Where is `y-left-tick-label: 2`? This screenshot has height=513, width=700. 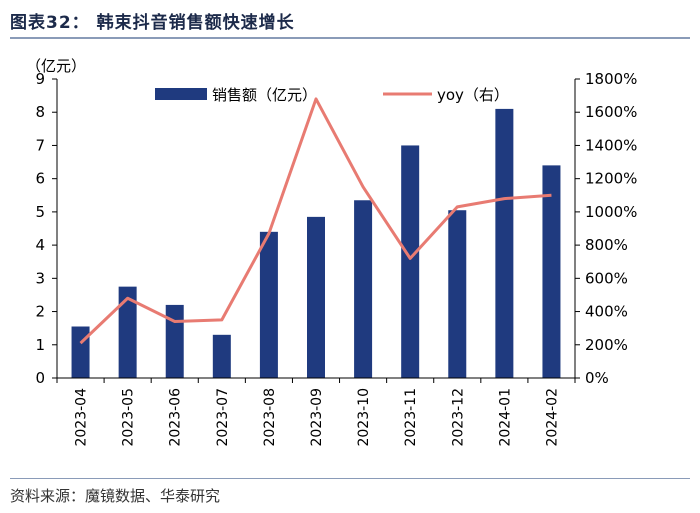 y-left-tick-label: 2 is located at coordinates (40, 312).